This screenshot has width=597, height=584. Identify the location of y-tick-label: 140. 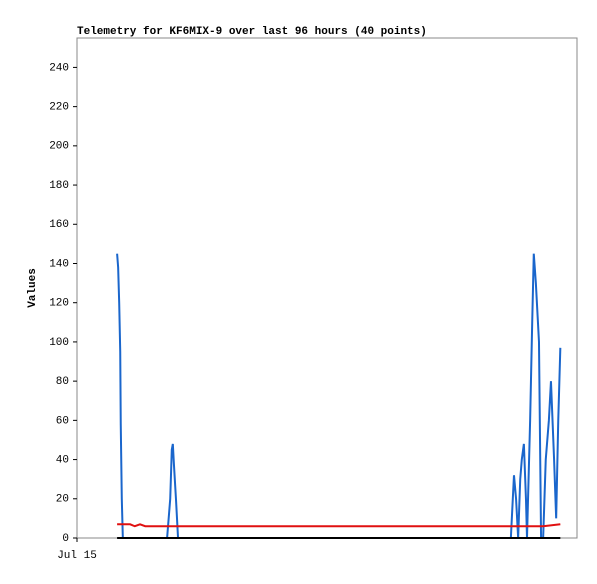
(59, 264).